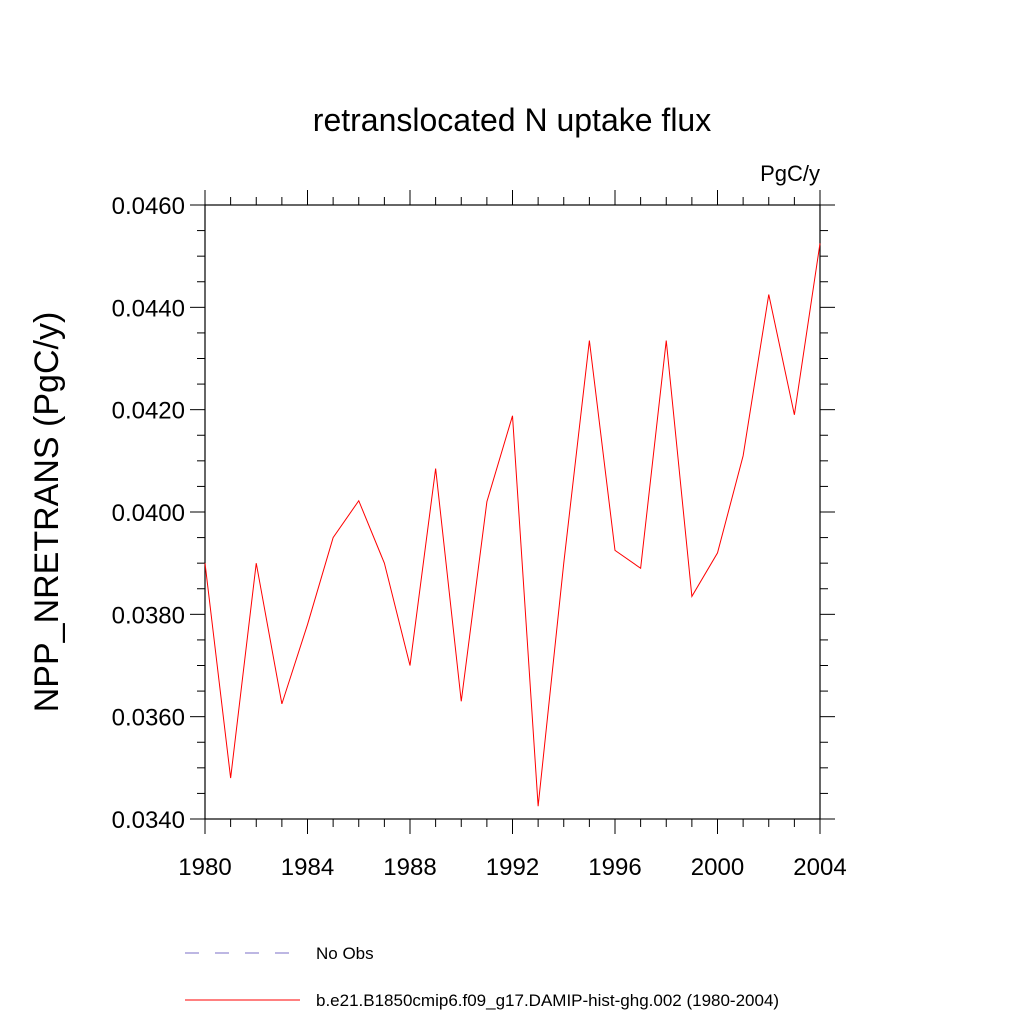  I want to click on y-tick-label: 0.0440, so click(148, 308).